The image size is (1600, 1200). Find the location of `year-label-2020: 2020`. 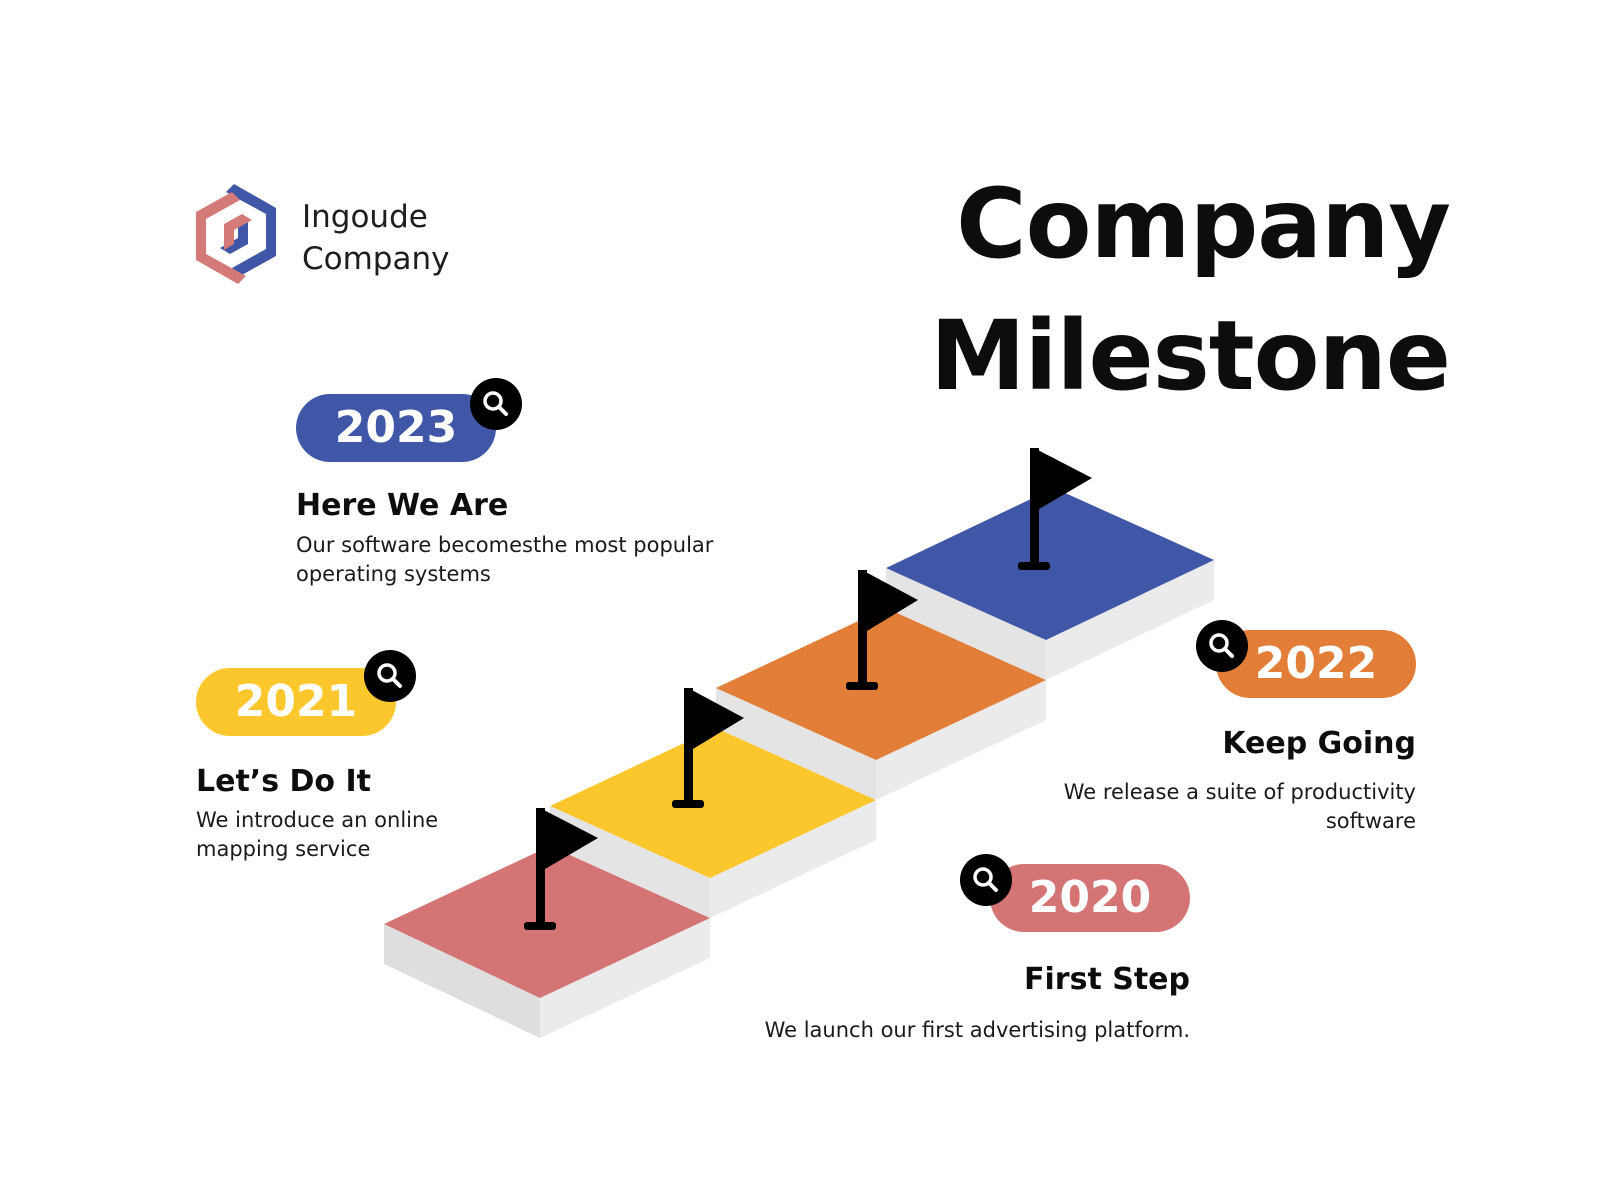

year-label-2020: 2020 is located at coordinates (1090, 897).